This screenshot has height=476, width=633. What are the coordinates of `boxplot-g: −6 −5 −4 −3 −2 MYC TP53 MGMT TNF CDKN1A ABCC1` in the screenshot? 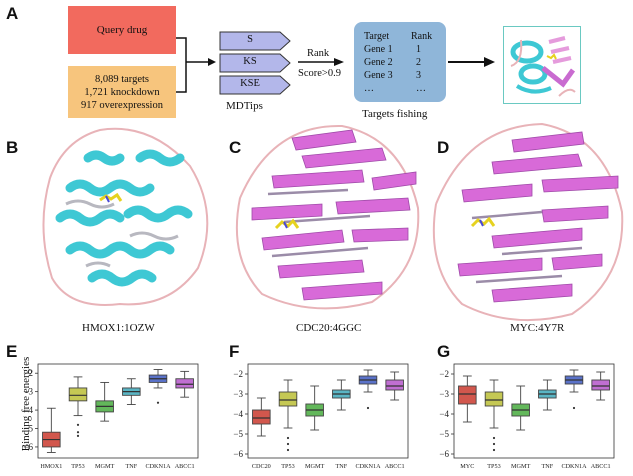 It's located at (527, 416).